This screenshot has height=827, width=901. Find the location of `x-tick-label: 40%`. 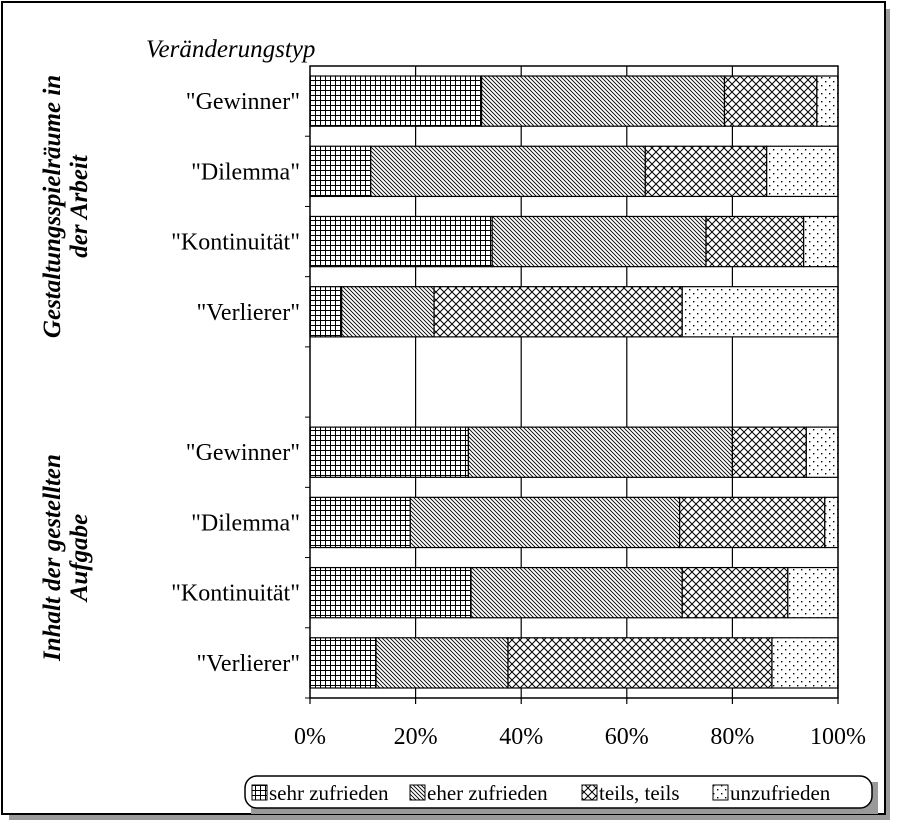

x-tick-label: 40% is located at coordinates (521, 737).